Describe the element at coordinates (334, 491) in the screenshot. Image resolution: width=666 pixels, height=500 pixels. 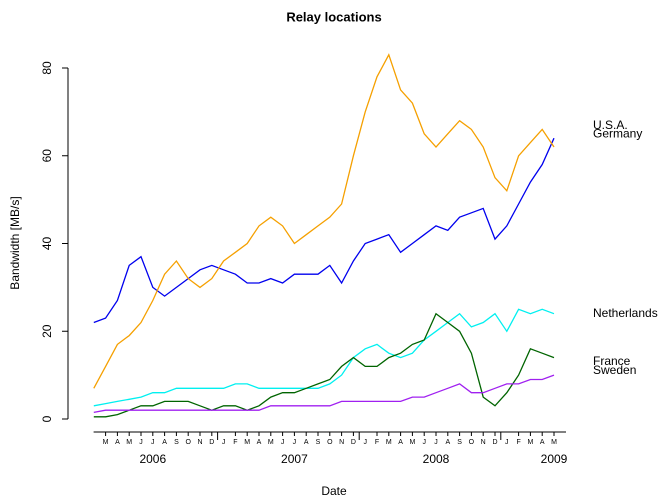
I see `x-axis-label: Date` at that location.